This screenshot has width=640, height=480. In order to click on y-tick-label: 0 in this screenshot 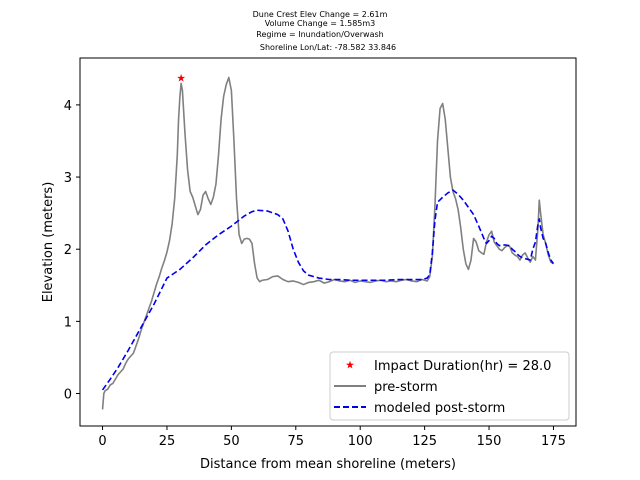, I will do `click(68, 395)`.